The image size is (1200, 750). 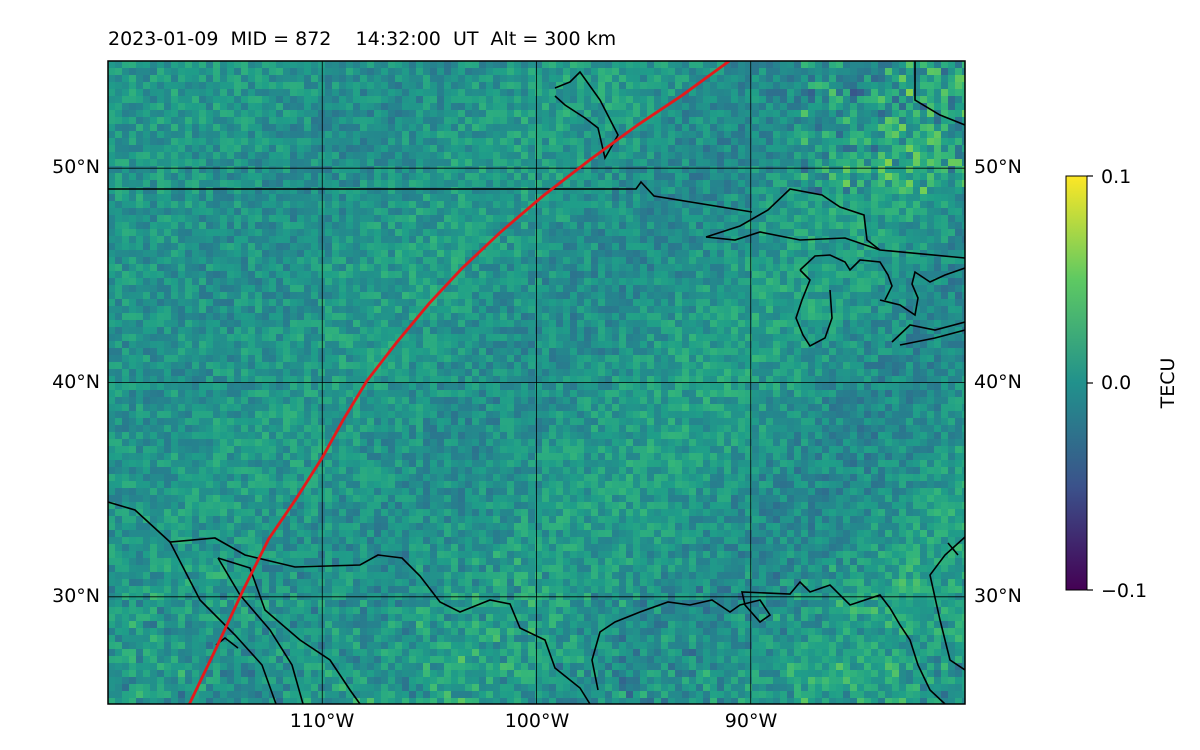 What do you see at coordinates (998, 596) in the screenshot?
I see `lat-label-30-right: 30°N` at bounding box center [998, 596].